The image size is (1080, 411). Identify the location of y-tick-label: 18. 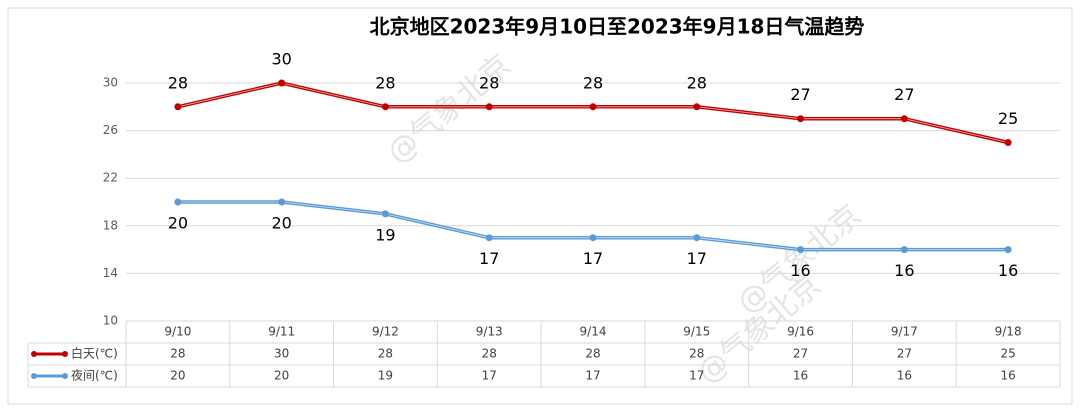
(110, 225).